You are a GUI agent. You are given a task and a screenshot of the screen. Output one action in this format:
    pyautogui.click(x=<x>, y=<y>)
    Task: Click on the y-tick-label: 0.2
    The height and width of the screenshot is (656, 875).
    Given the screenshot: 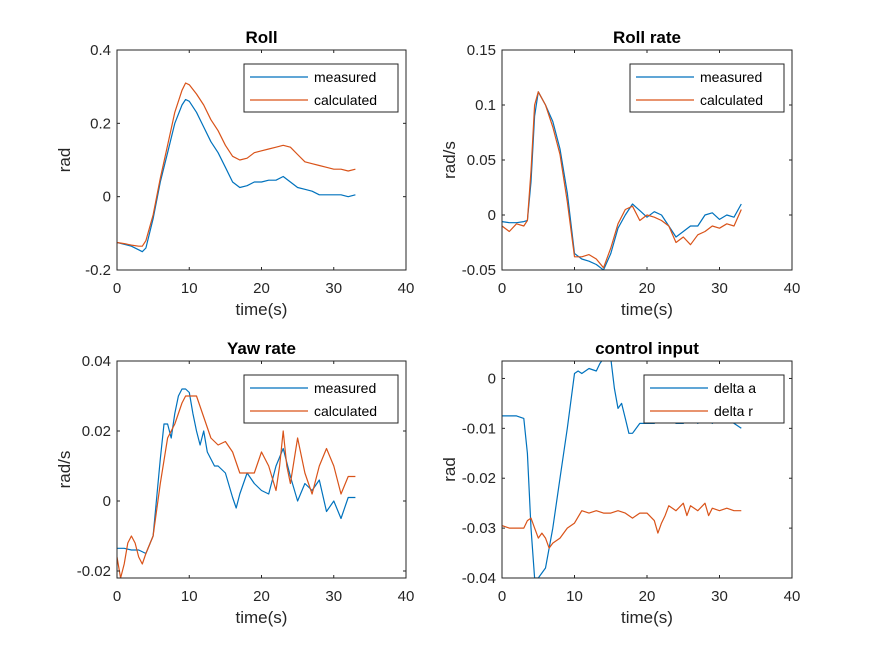 What is the action you would take?
    pyautogui.click(x=100, y=123)
    